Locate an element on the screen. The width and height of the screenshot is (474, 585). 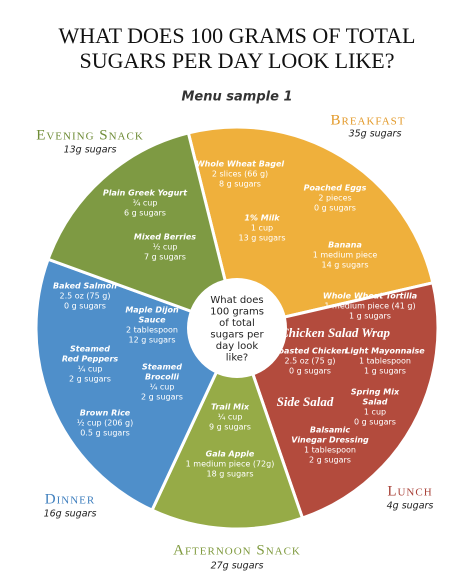
item-detail: 14 g sugars is located at coordinates (344, 265).